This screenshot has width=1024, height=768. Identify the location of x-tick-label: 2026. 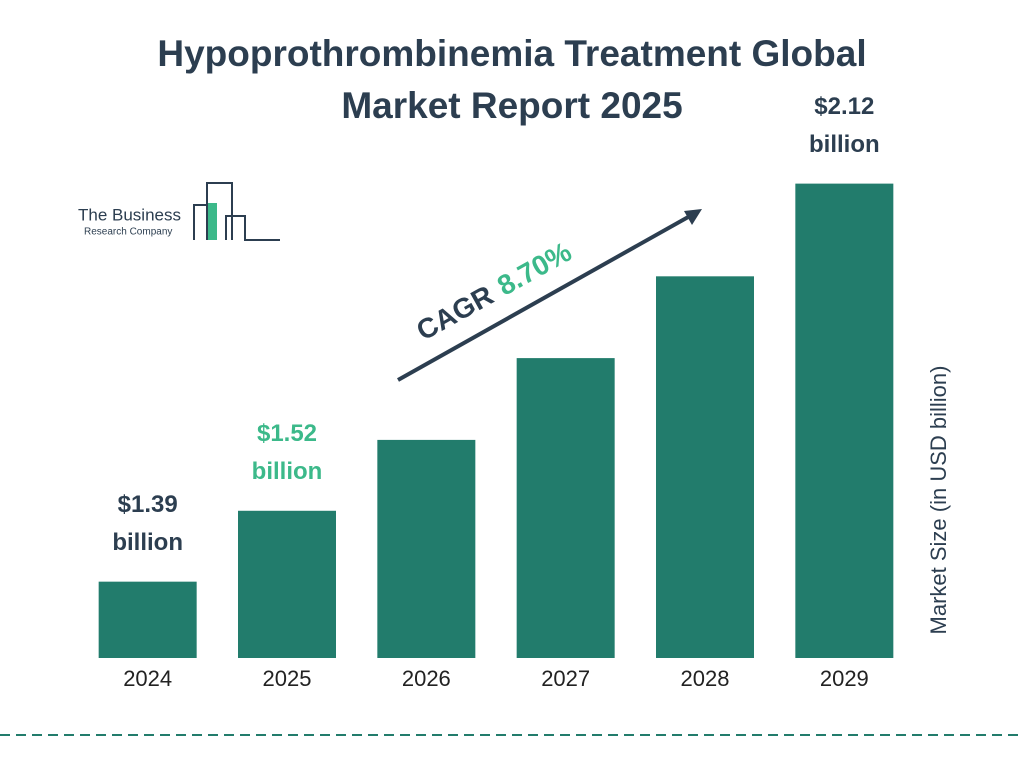
(426, 678).